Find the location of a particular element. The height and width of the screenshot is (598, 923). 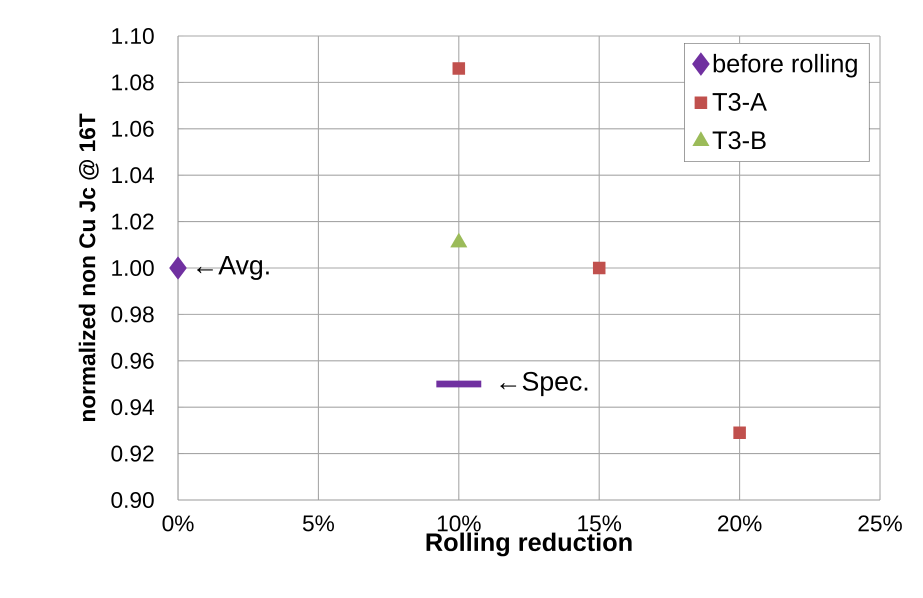

x-tick-label: 10% is located at coordinates (459, 523).